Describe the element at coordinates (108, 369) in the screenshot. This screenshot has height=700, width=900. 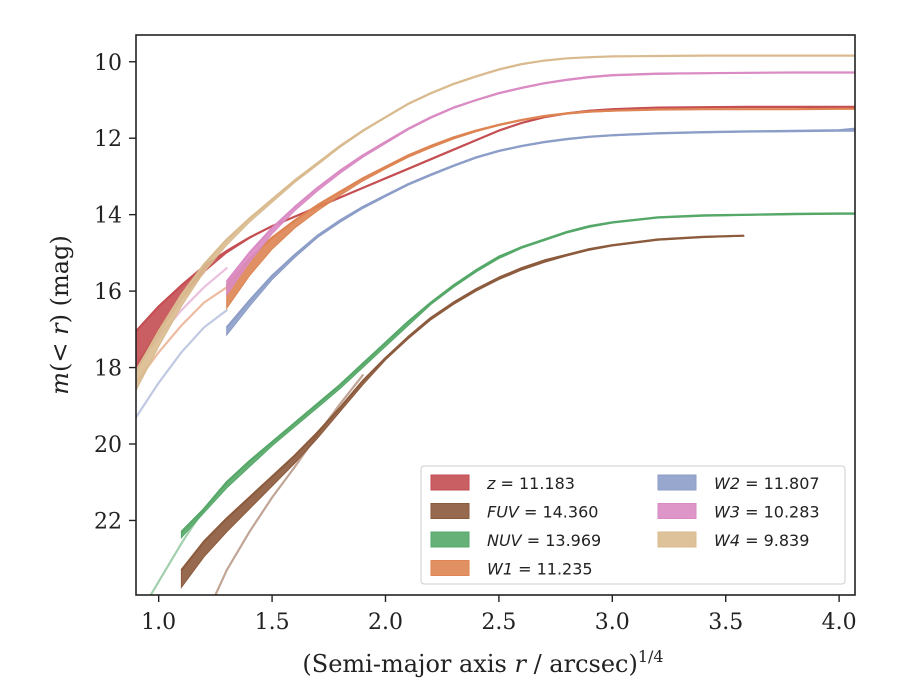
I see `y-tick-label: 18` at that location.